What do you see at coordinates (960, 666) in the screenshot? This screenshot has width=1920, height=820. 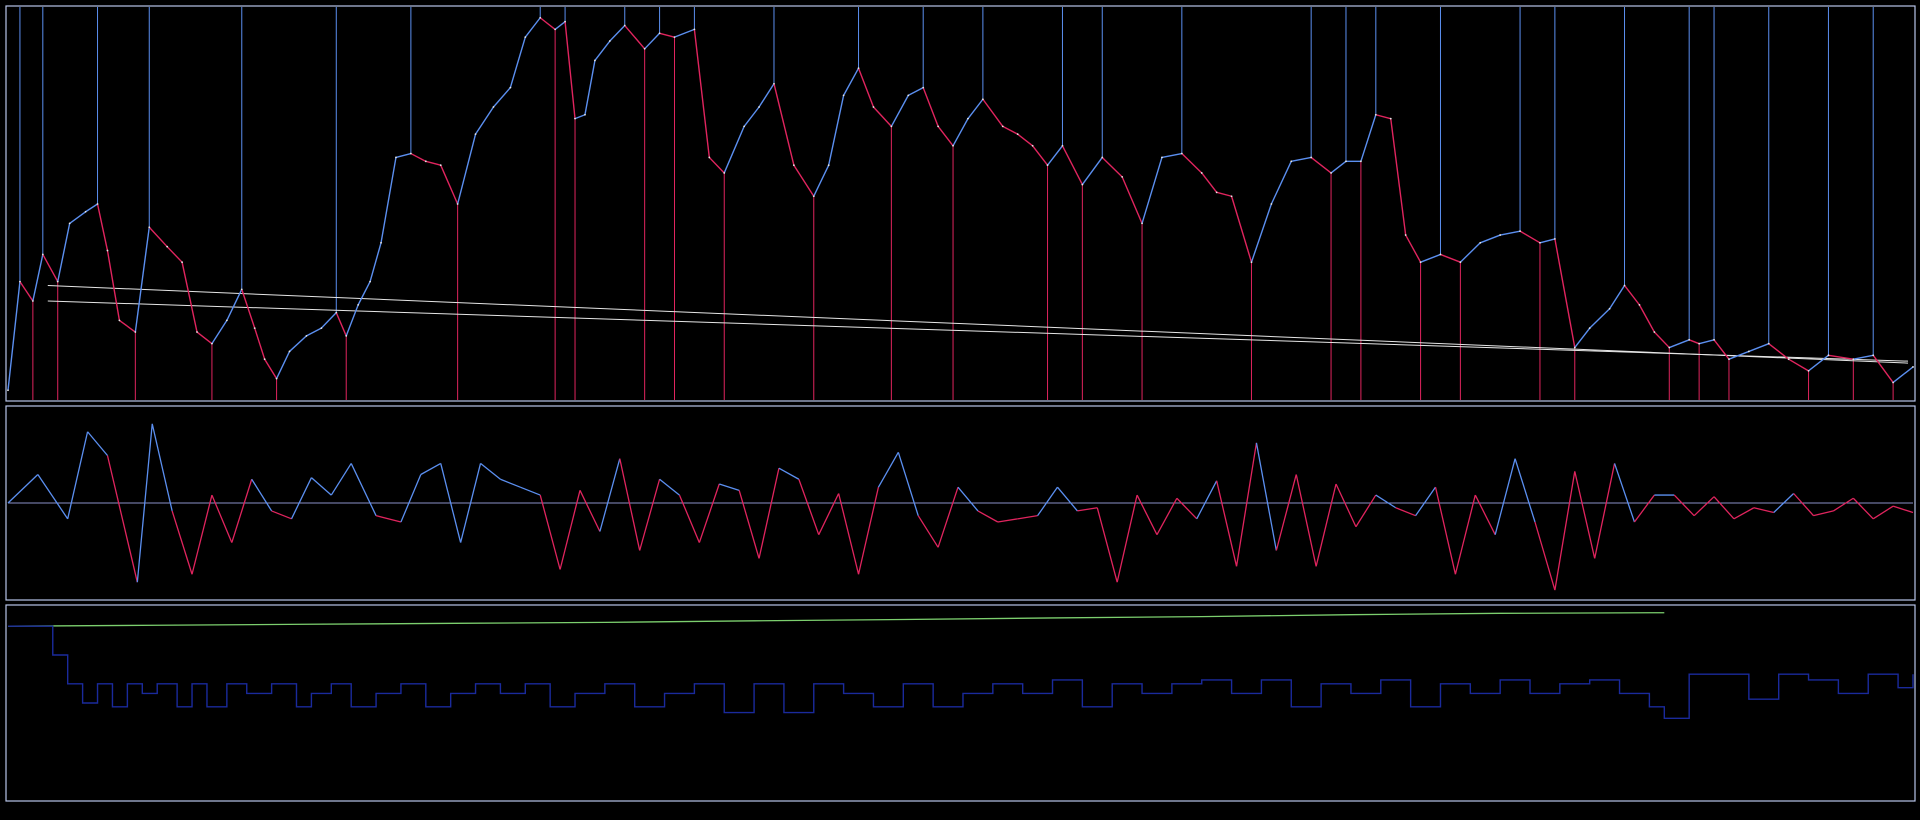 I see `equity-position-lines-group` at bounding box center [960, 666].